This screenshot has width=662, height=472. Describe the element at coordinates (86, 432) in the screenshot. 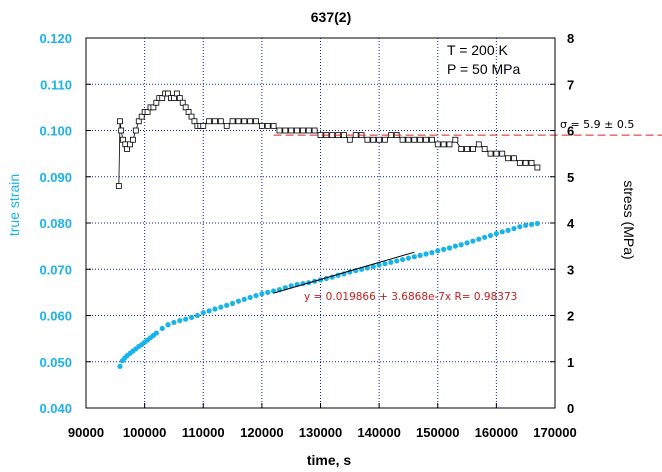

I see `x-tick-label: 90000` at that location.